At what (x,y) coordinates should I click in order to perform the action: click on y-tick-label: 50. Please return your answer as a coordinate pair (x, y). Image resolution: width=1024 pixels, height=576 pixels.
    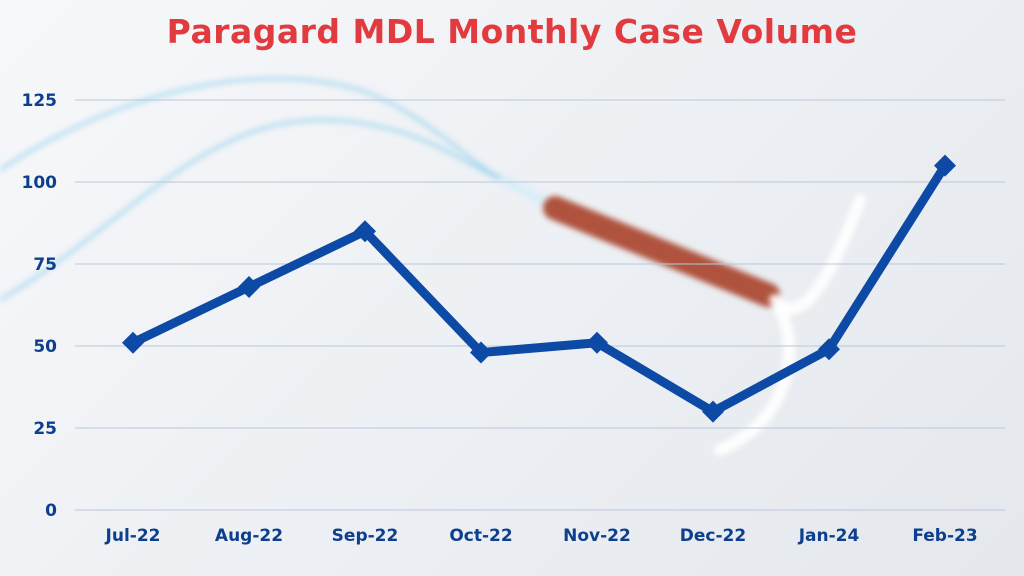
    Looking at the image, I should click on (45, 347).